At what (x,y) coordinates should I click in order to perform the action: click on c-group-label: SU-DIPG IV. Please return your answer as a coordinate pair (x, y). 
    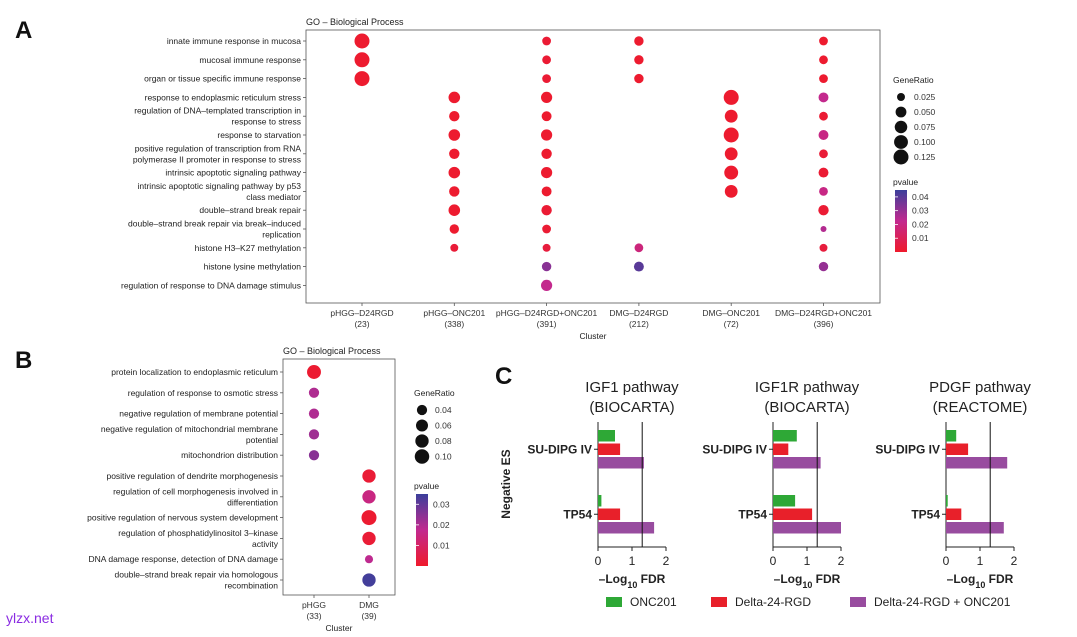
    Looking at the image, I should click on (907, 449).